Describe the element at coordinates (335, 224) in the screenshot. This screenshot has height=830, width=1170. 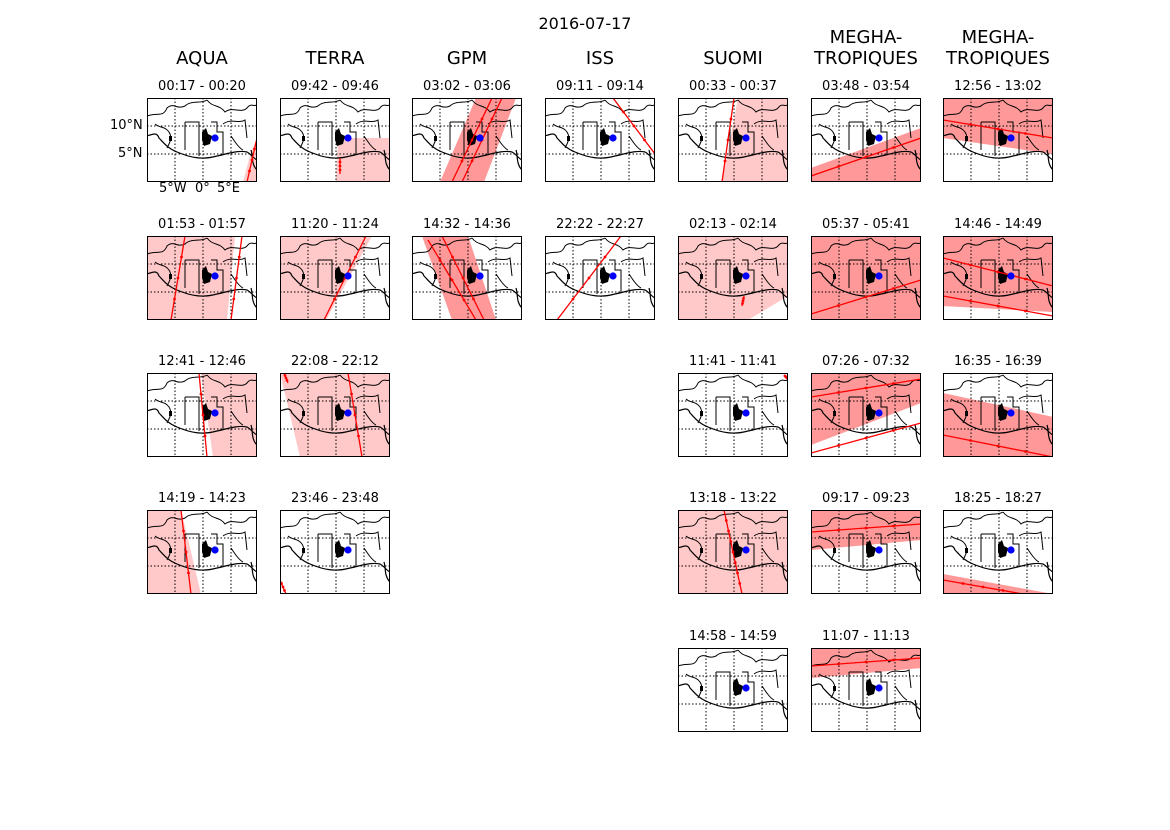
I see `panel-time-label: 11:20 - 11:24` at that location.